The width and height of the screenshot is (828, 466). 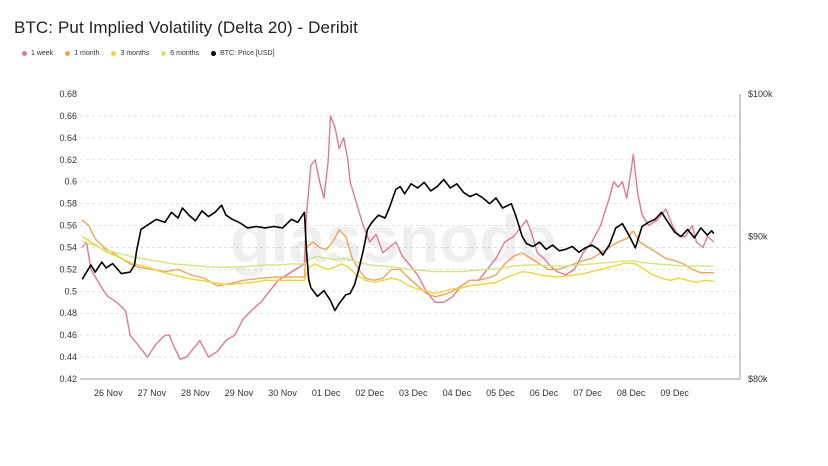 I want to click on series-line-m6, so click(x=397, y=256).